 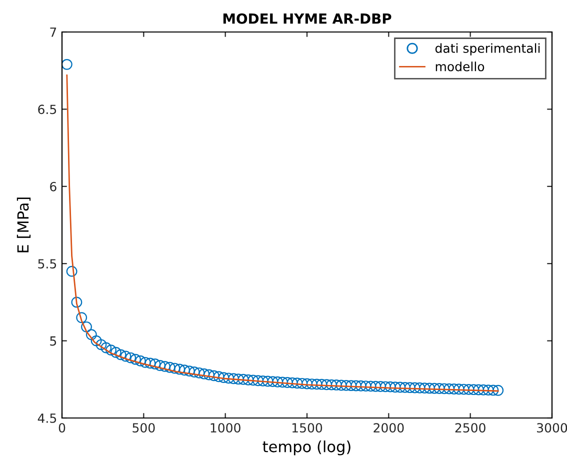 What do you see at coordinates (143, 428) in the screenshot?
I see `x-tick-label: 500` at bounding box center [143, 428].